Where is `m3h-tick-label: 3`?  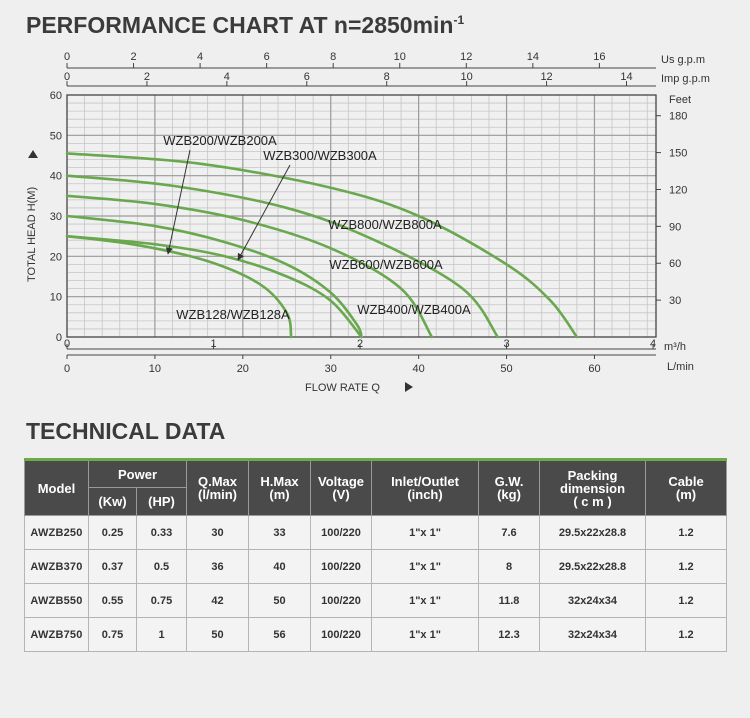 m3h-tick-label: 3 is located at coordinates (506, 344).